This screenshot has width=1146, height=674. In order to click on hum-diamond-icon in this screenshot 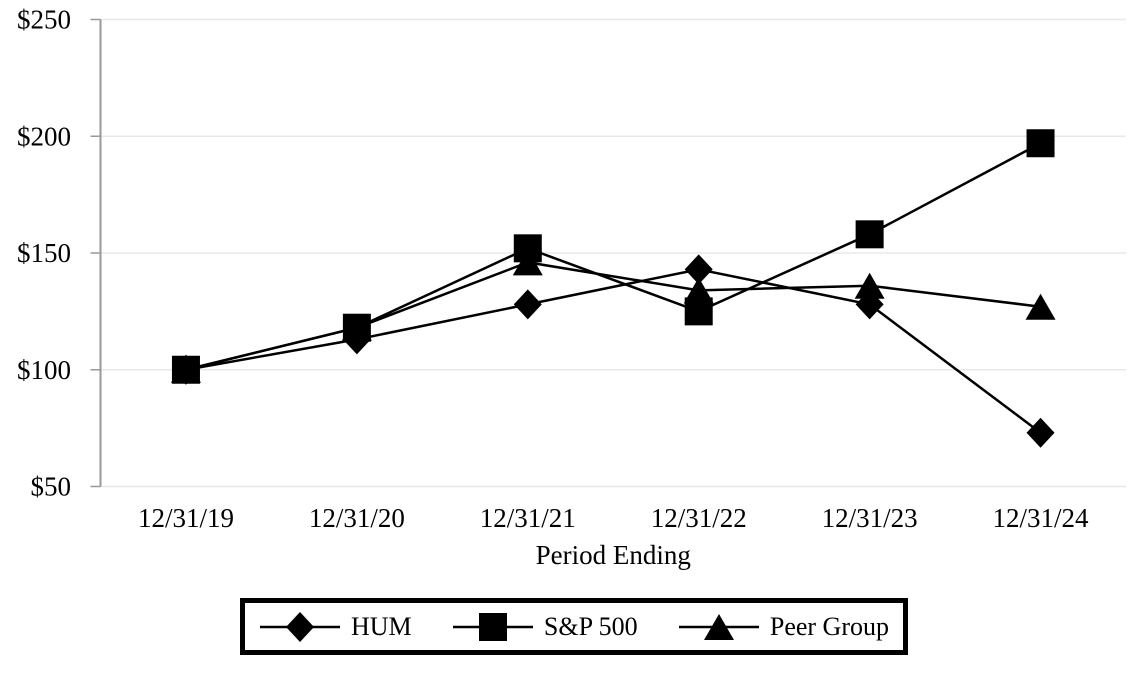, I will do `click(300, 626)`.